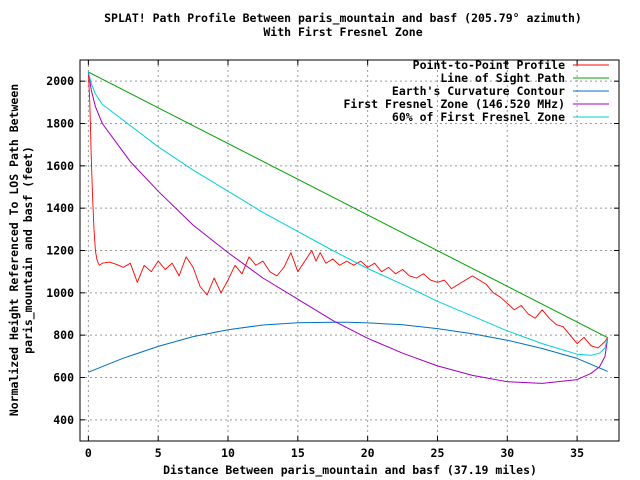  What do you see at coordinates (63, 335) in the screenshot?
I see `y-tick-label: 800` at bounding box center [63, 335].